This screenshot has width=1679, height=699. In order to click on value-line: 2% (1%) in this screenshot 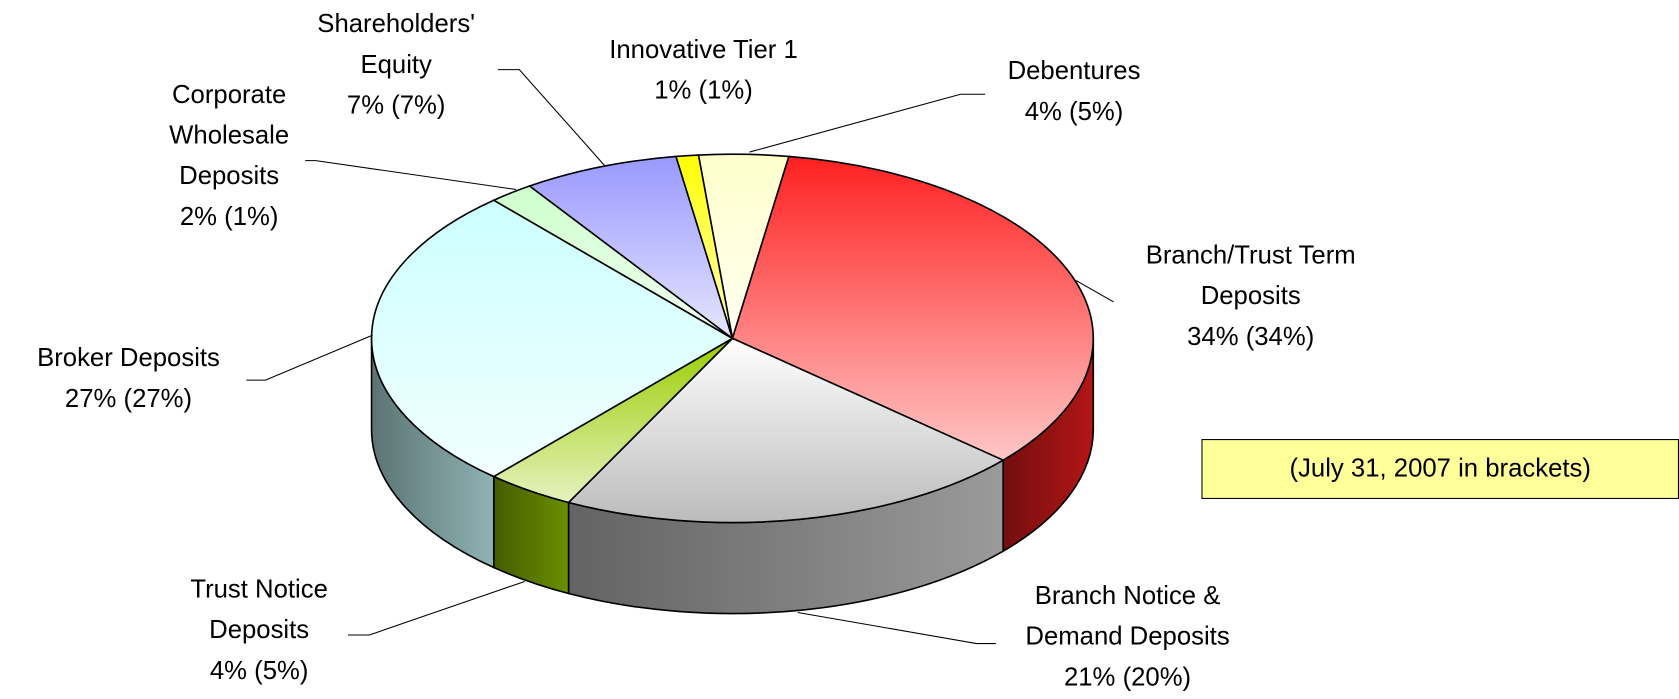, I will do `click(229, 217)`.